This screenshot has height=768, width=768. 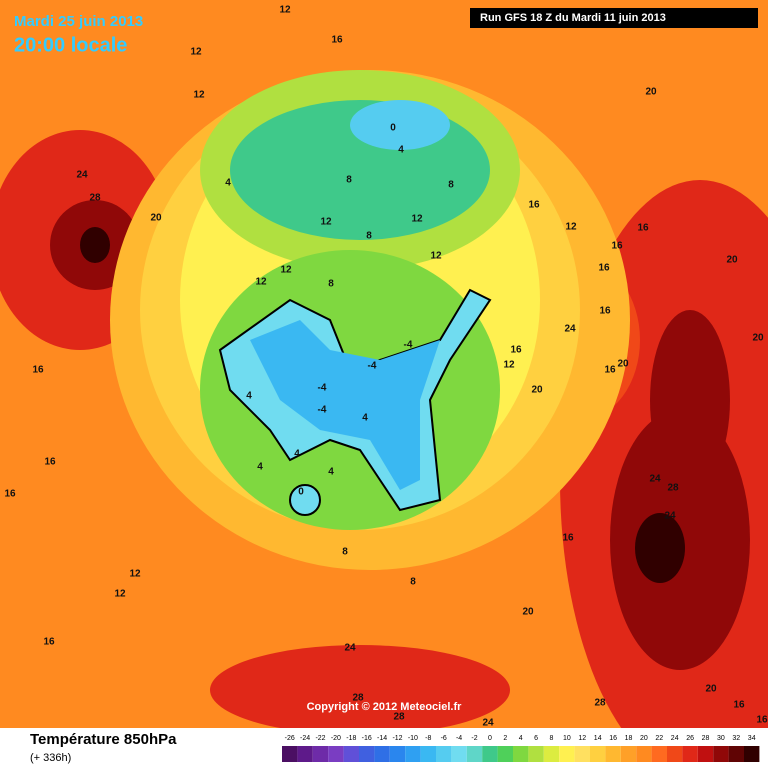 What do you see at coordinates (50, 758) in the screenshot?
I see `lead-time: (+ 336h)` at bounding box center [50, 758].